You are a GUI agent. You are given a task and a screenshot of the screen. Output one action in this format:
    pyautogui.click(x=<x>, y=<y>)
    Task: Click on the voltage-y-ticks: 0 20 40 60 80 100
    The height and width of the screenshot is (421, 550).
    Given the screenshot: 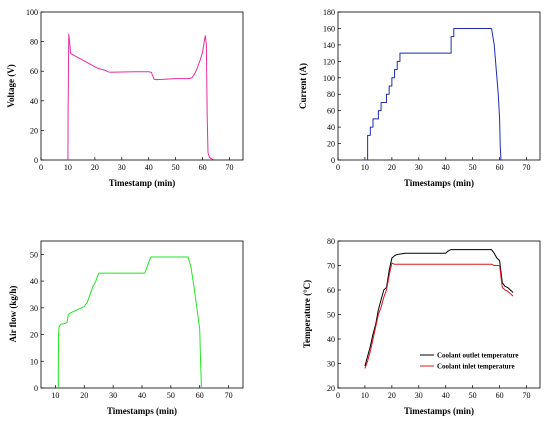 What is the action you would take?
    pyautogui.click(x=35, y=86)
    